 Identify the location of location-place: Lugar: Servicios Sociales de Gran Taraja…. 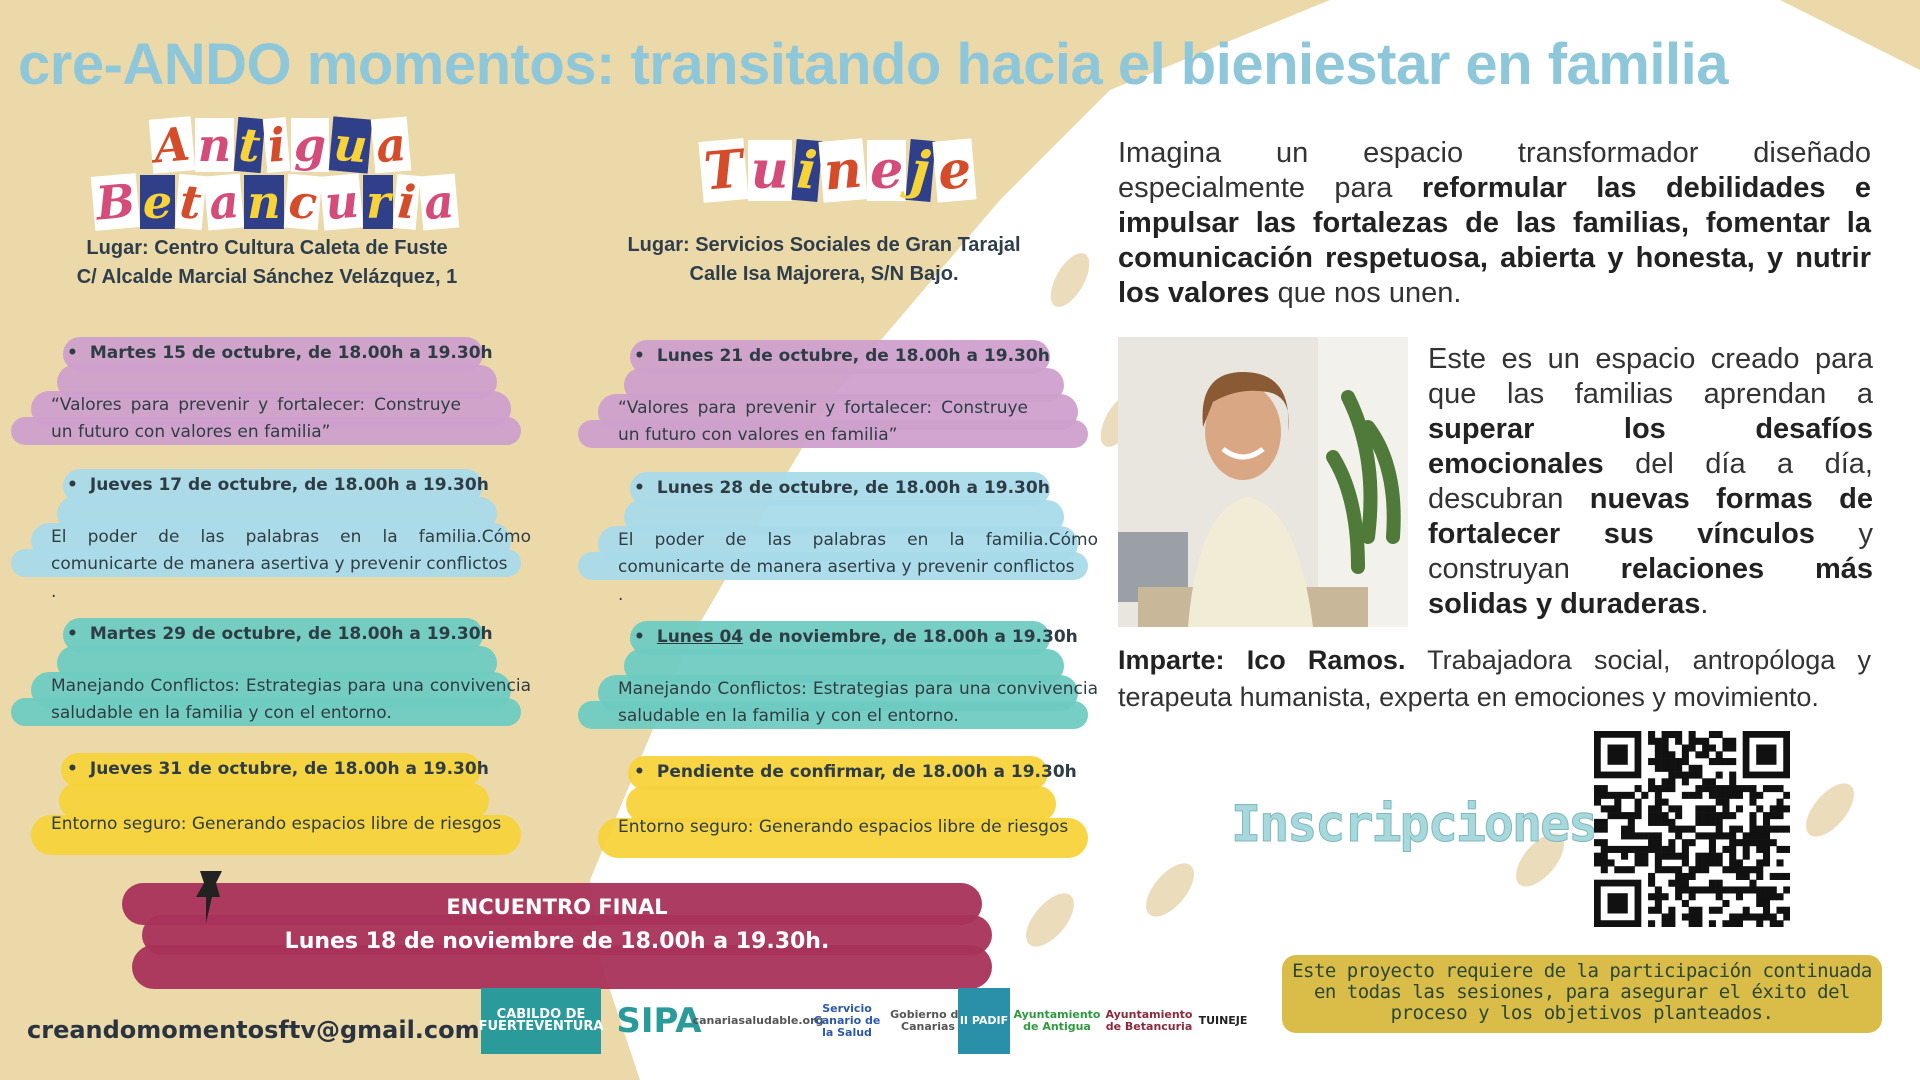
(824, 260).